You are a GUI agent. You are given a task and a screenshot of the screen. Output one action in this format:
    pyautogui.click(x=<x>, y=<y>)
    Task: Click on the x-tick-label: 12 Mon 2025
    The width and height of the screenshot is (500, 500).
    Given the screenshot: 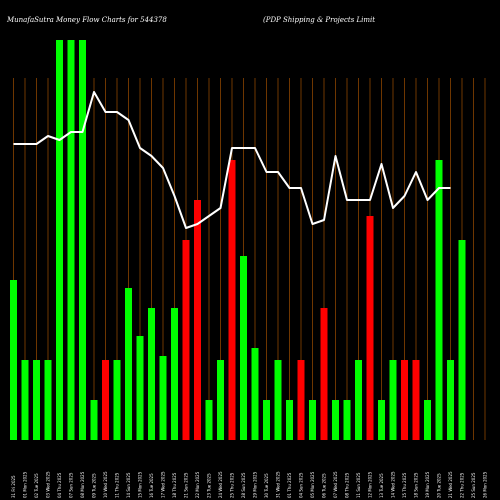 What is the action you would take?
    pyautogui.click(x=370, y=484)
    